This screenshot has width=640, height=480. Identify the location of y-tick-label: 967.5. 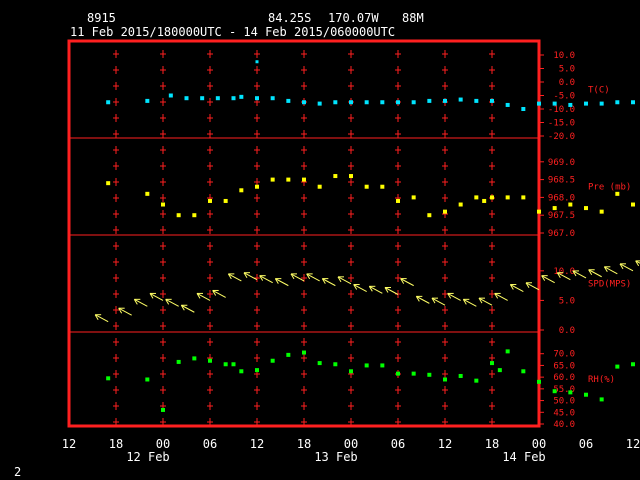
(561, 216).